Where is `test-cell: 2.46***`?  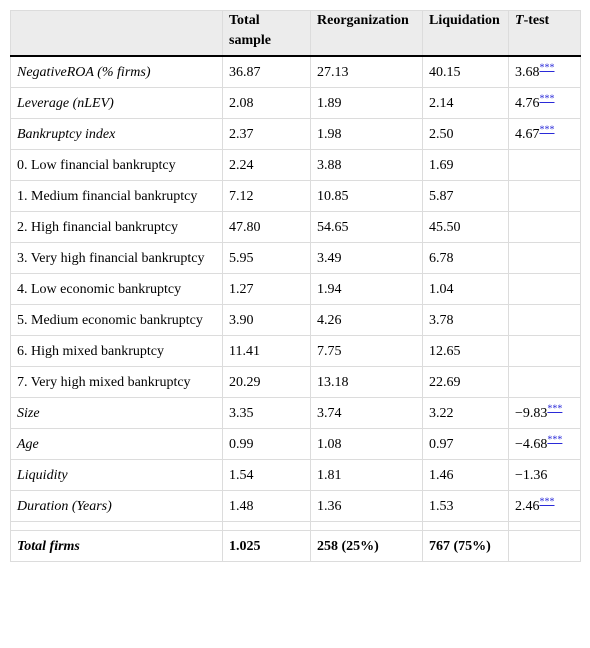 test-cell: 2.46*** is located at coordinates (544, 506).